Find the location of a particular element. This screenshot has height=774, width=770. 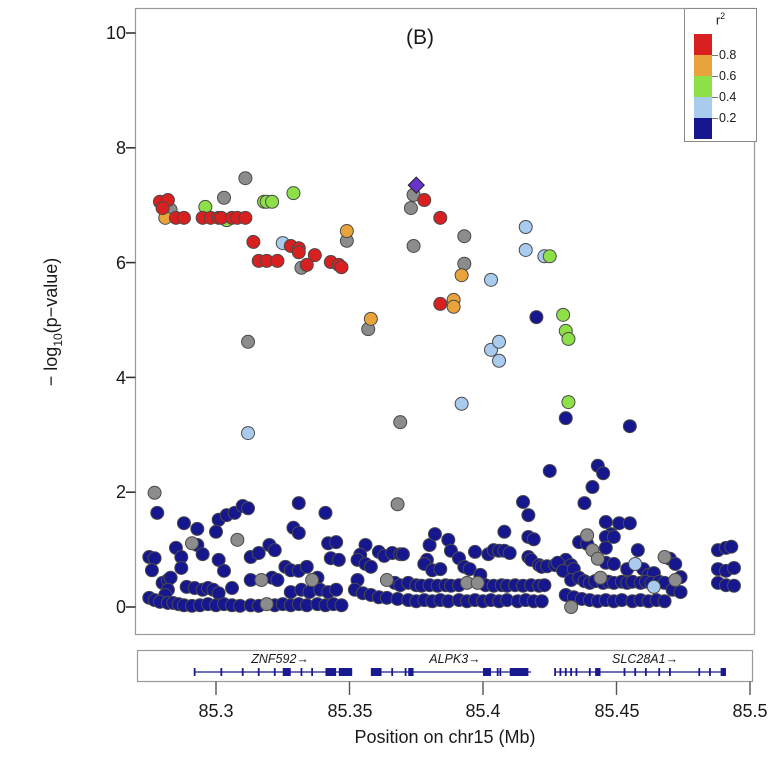

x-axis-label: Position on chr15 (Mb) is located at coordinates (445, 737).